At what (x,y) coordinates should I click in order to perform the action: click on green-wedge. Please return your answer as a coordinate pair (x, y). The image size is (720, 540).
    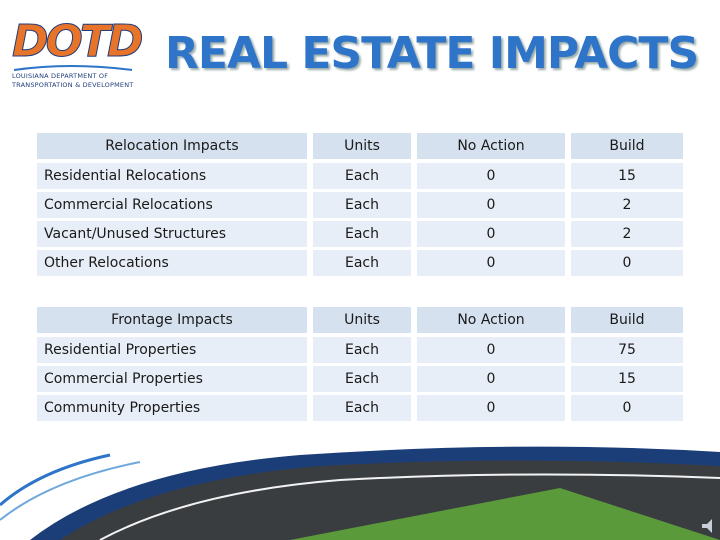
    Looking at the image, I should click on (505, 514).